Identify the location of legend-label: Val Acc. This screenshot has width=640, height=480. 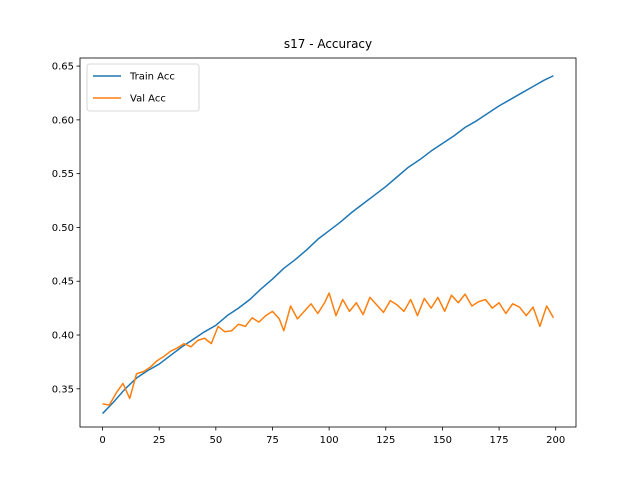
(148, 99).